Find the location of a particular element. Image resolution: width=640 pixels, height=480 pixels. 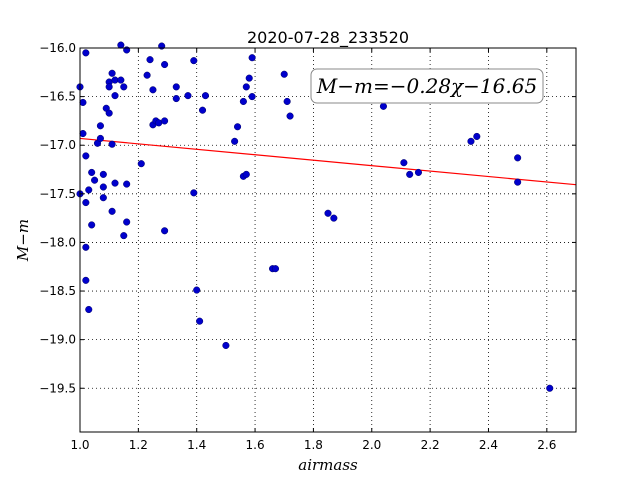

x-tick-label: 1.8 is located at coordinates (313, 445).